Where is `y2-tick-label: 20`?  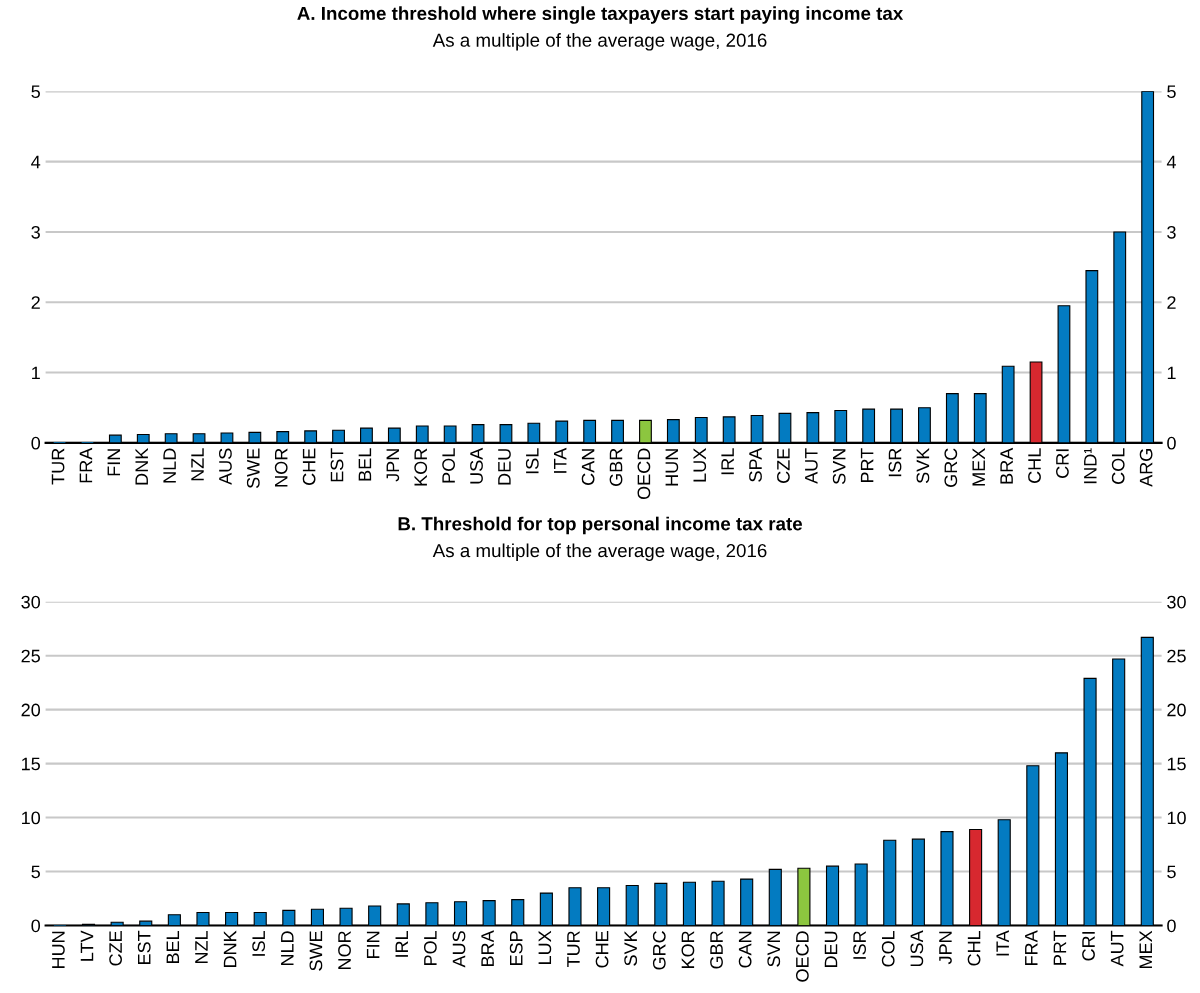 y2-tick-label: 20 is located at coordinates (1176, 710).